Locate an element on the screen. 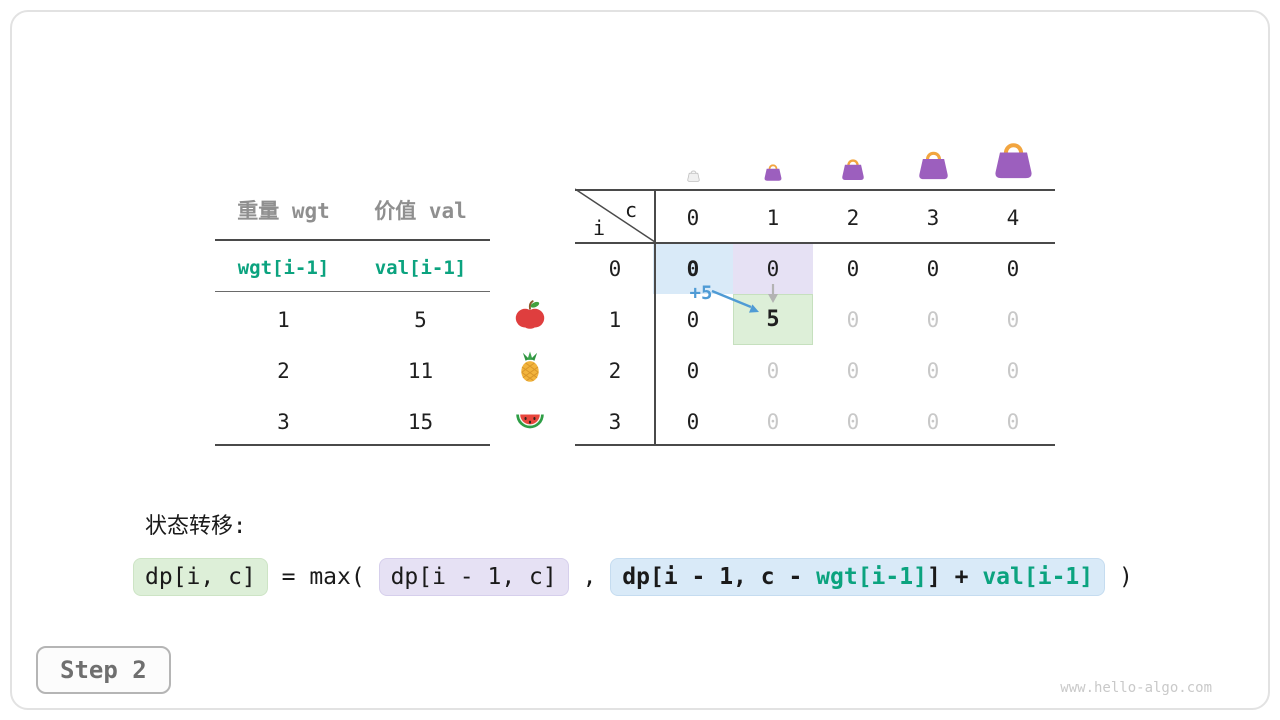 The height and width of the screenshot is (720, 1280). state-transition-label: 状态转移: is located at coordinates (196, 526).